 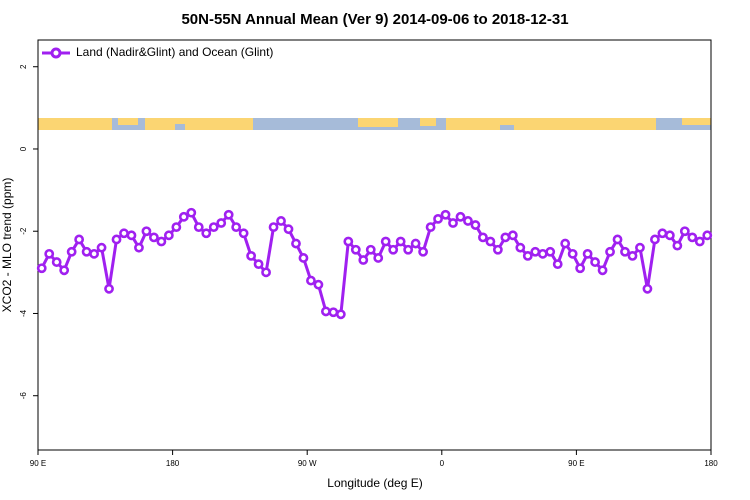 I want to click on legend-label: Land (Nadir&Glint) and Ocean (Glint), so click(x=174, y=52).